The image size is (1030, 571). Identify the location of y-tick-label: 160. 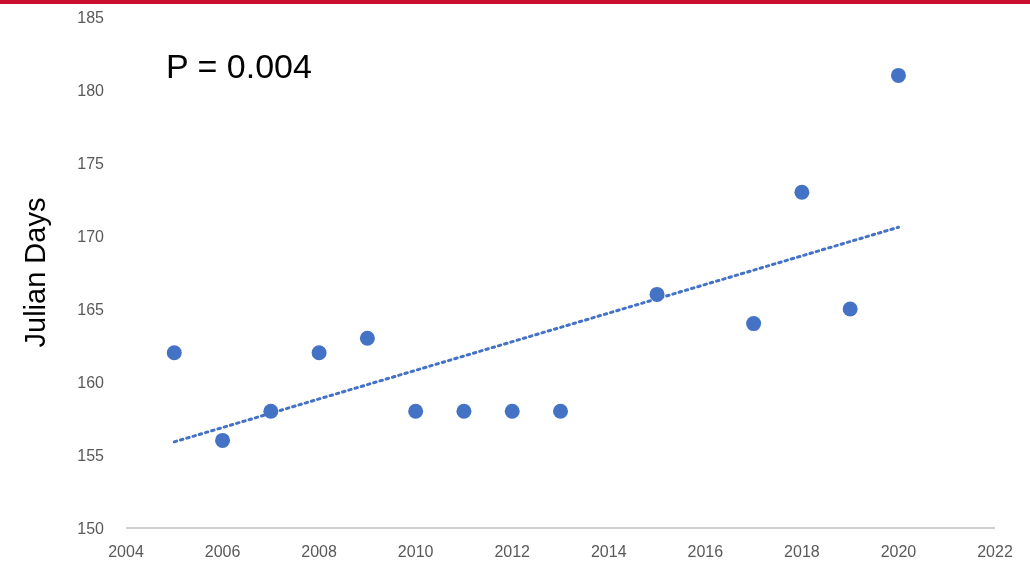
(91, 382).